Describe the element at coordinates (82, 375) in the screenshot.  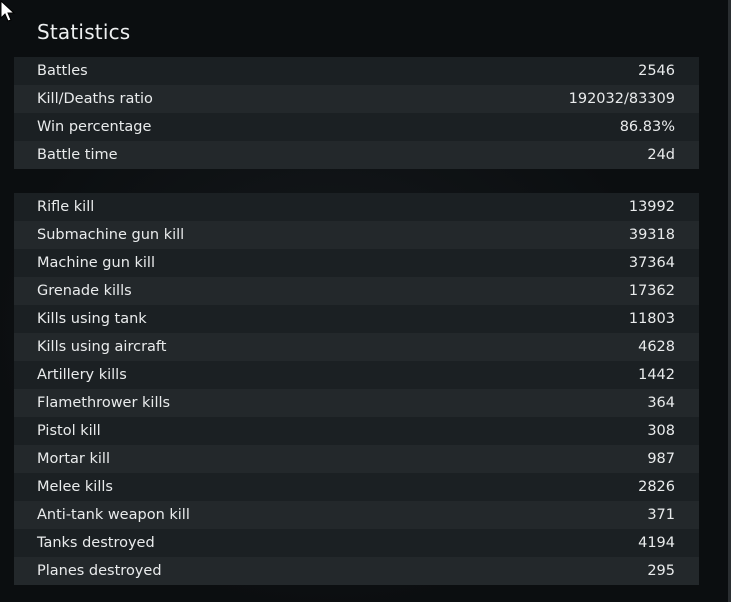
I see `stat-label: Artillery kills` at that location.